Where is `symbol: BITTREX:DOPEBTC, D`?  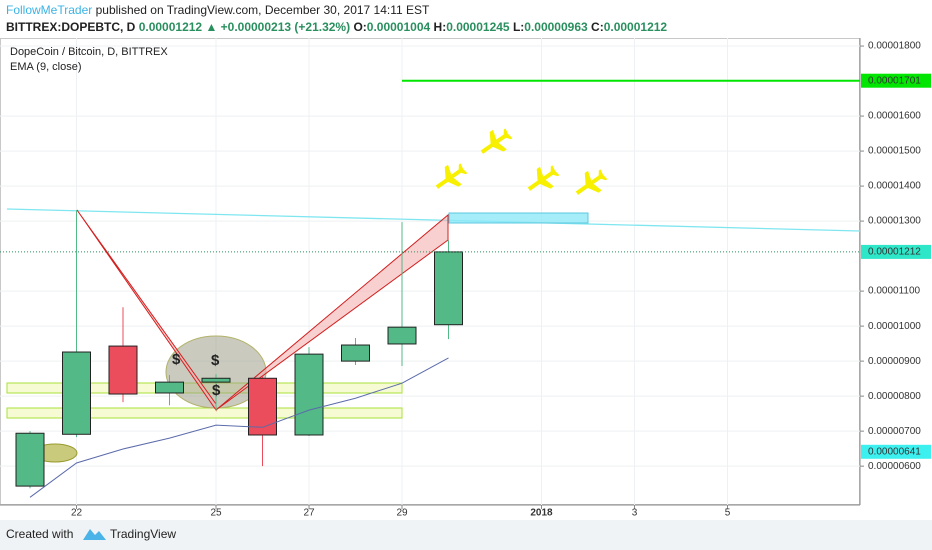
symbol: BITTREX:DOPEBTC, D is located at coordinates (71, 27).